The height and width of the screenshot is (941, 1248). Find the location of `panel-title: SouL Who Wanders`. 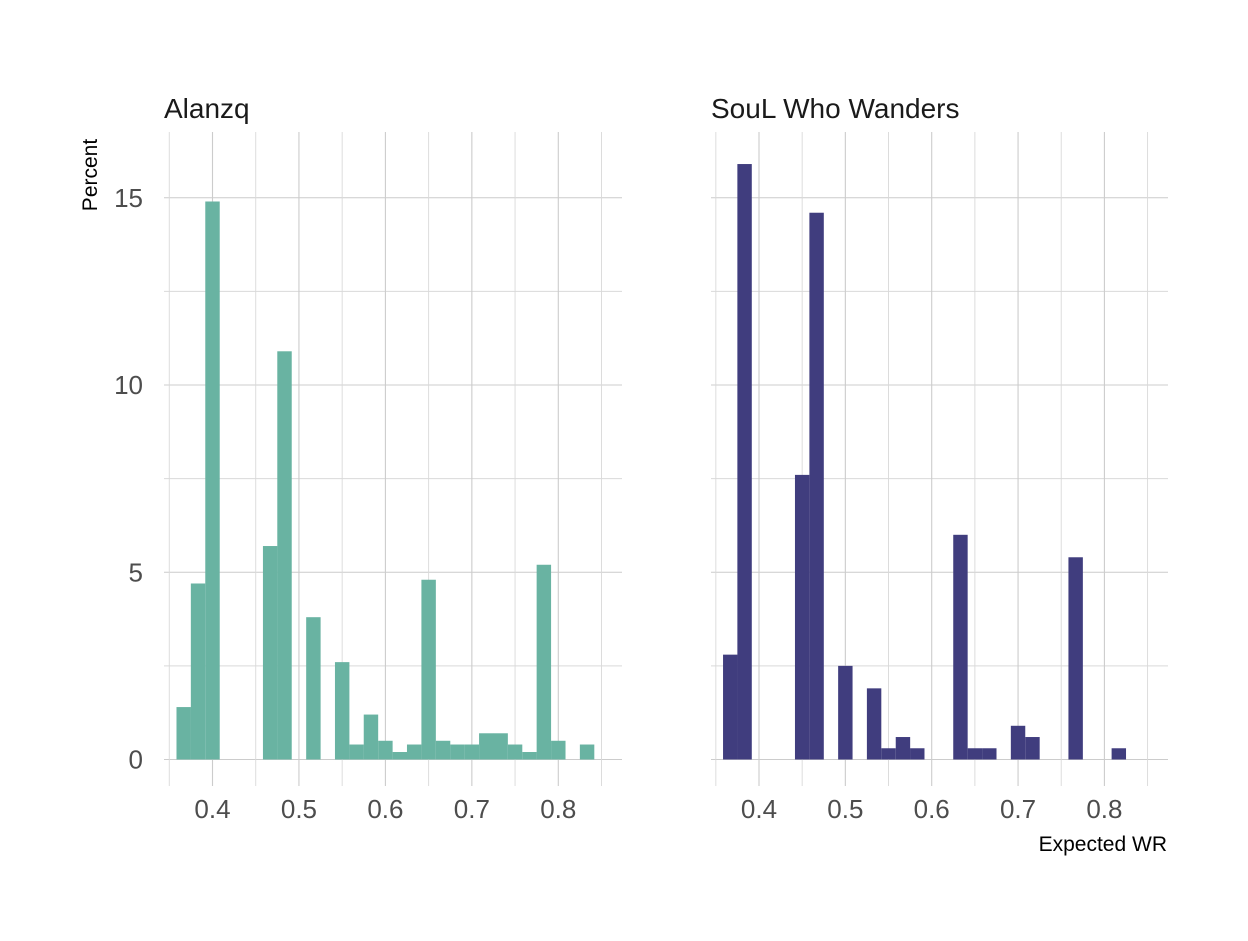

panel-title: SouL Who Wanders is located at coordinates (835, 108).